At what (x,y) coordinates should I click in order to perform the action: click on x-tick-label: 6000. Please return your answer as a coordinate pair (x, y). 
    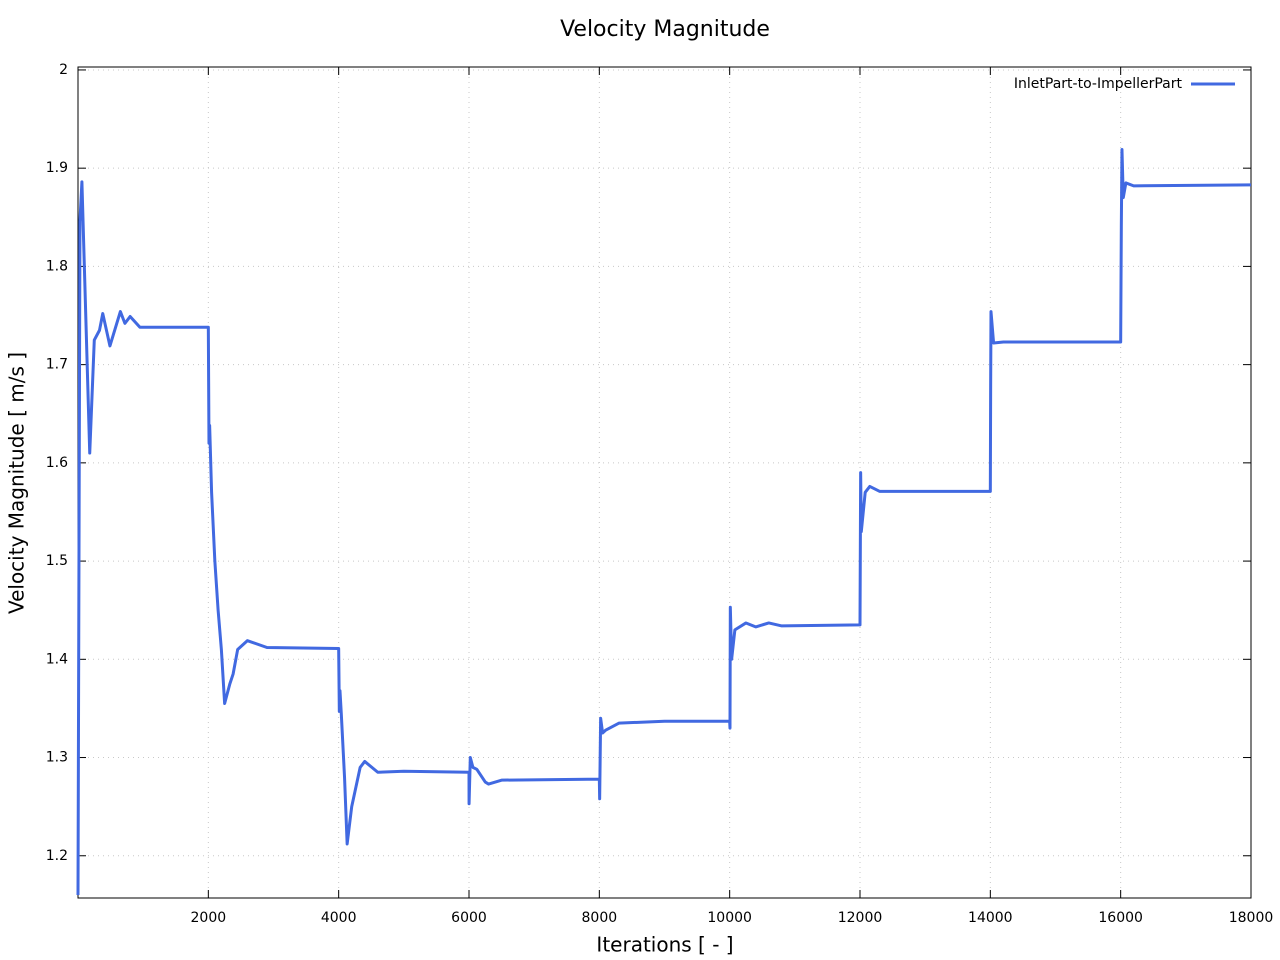
    Looking at the image, I should click on (469, 918).